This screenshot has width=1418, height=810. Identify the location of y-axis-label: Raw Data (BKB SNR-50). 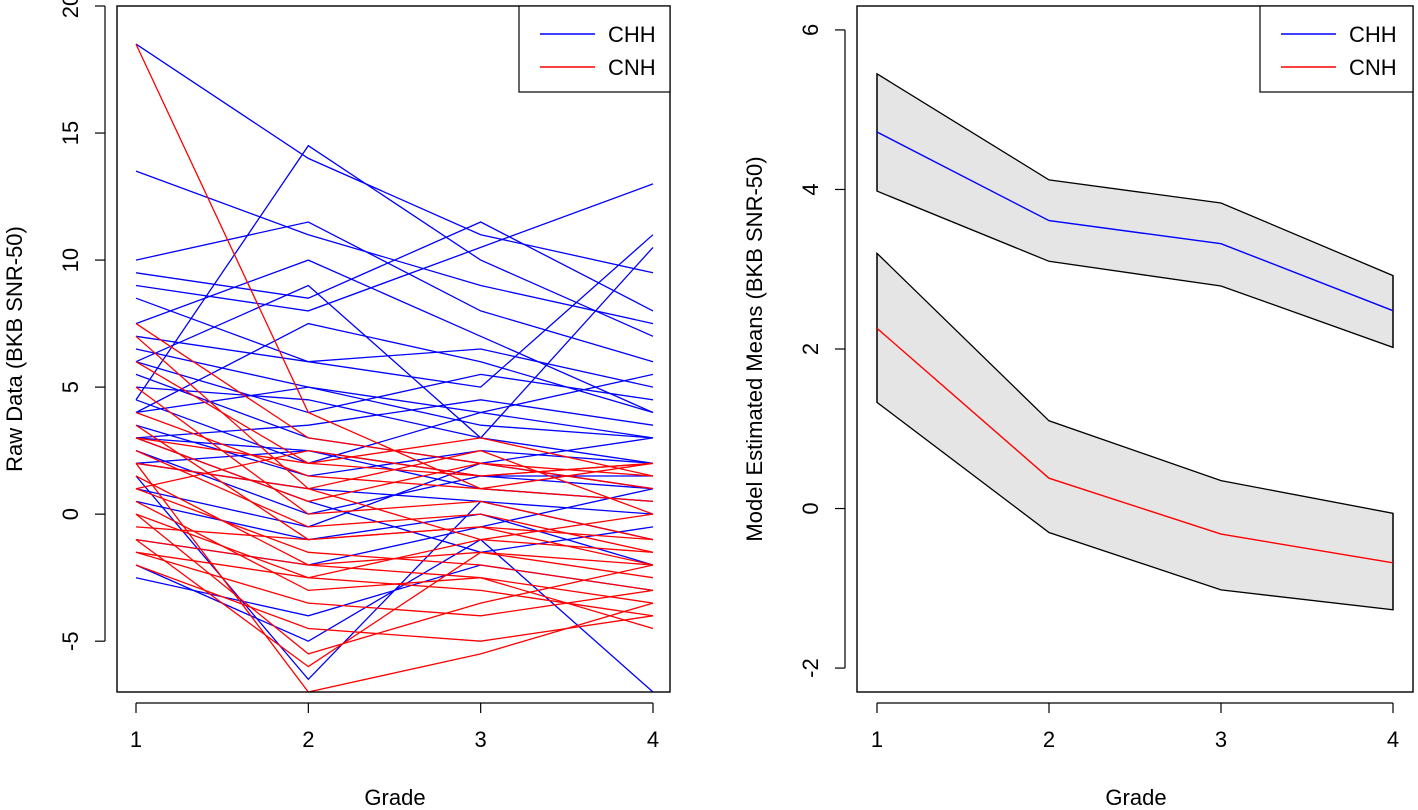
(14, 349).